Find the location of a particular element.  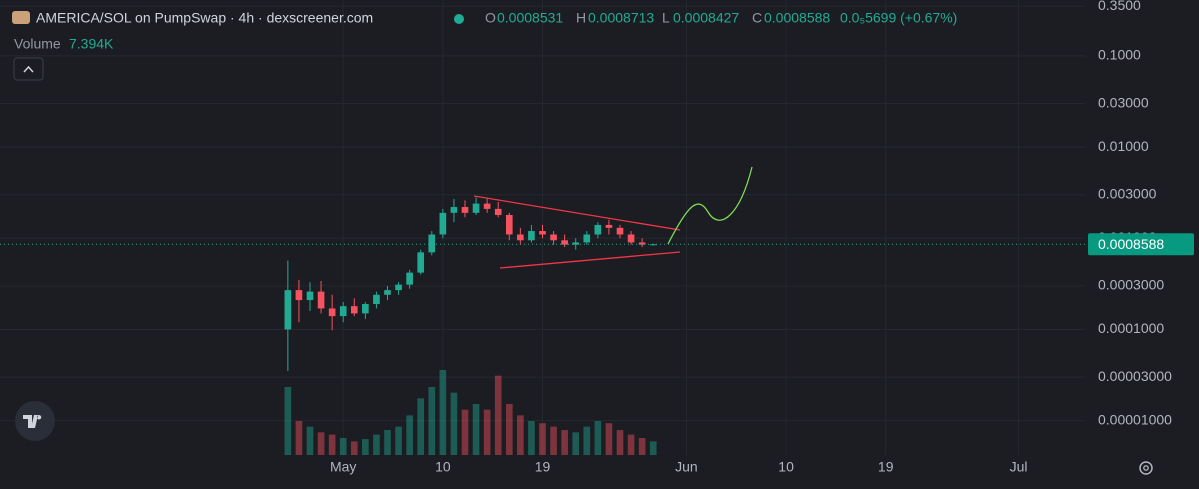

y-tick-label: 0.003000 is located at coordinates (1127, 193).